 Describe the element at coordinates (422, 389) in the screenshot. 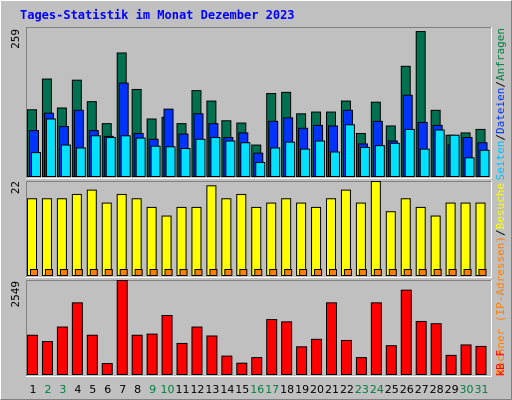

I see `day-label-27: 27` at that location.